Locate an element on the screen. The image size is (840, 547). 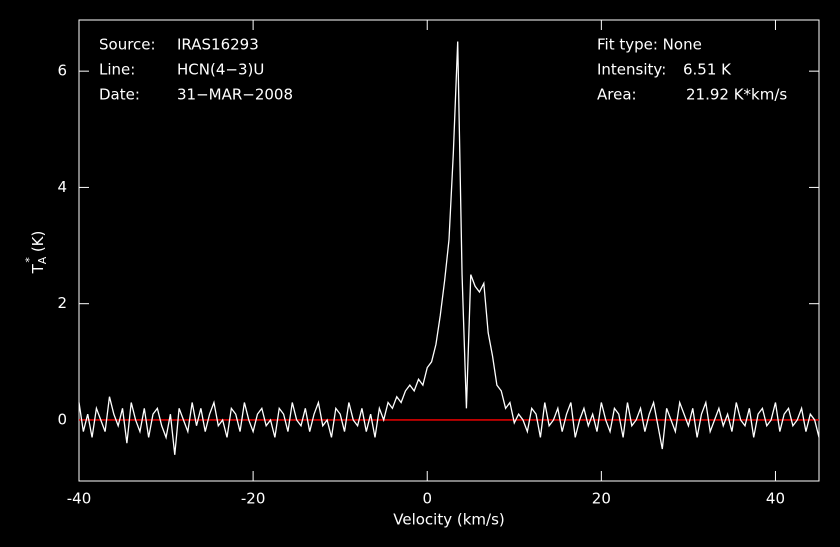
source: IRAS16293 is located at coordinates (218, 45).